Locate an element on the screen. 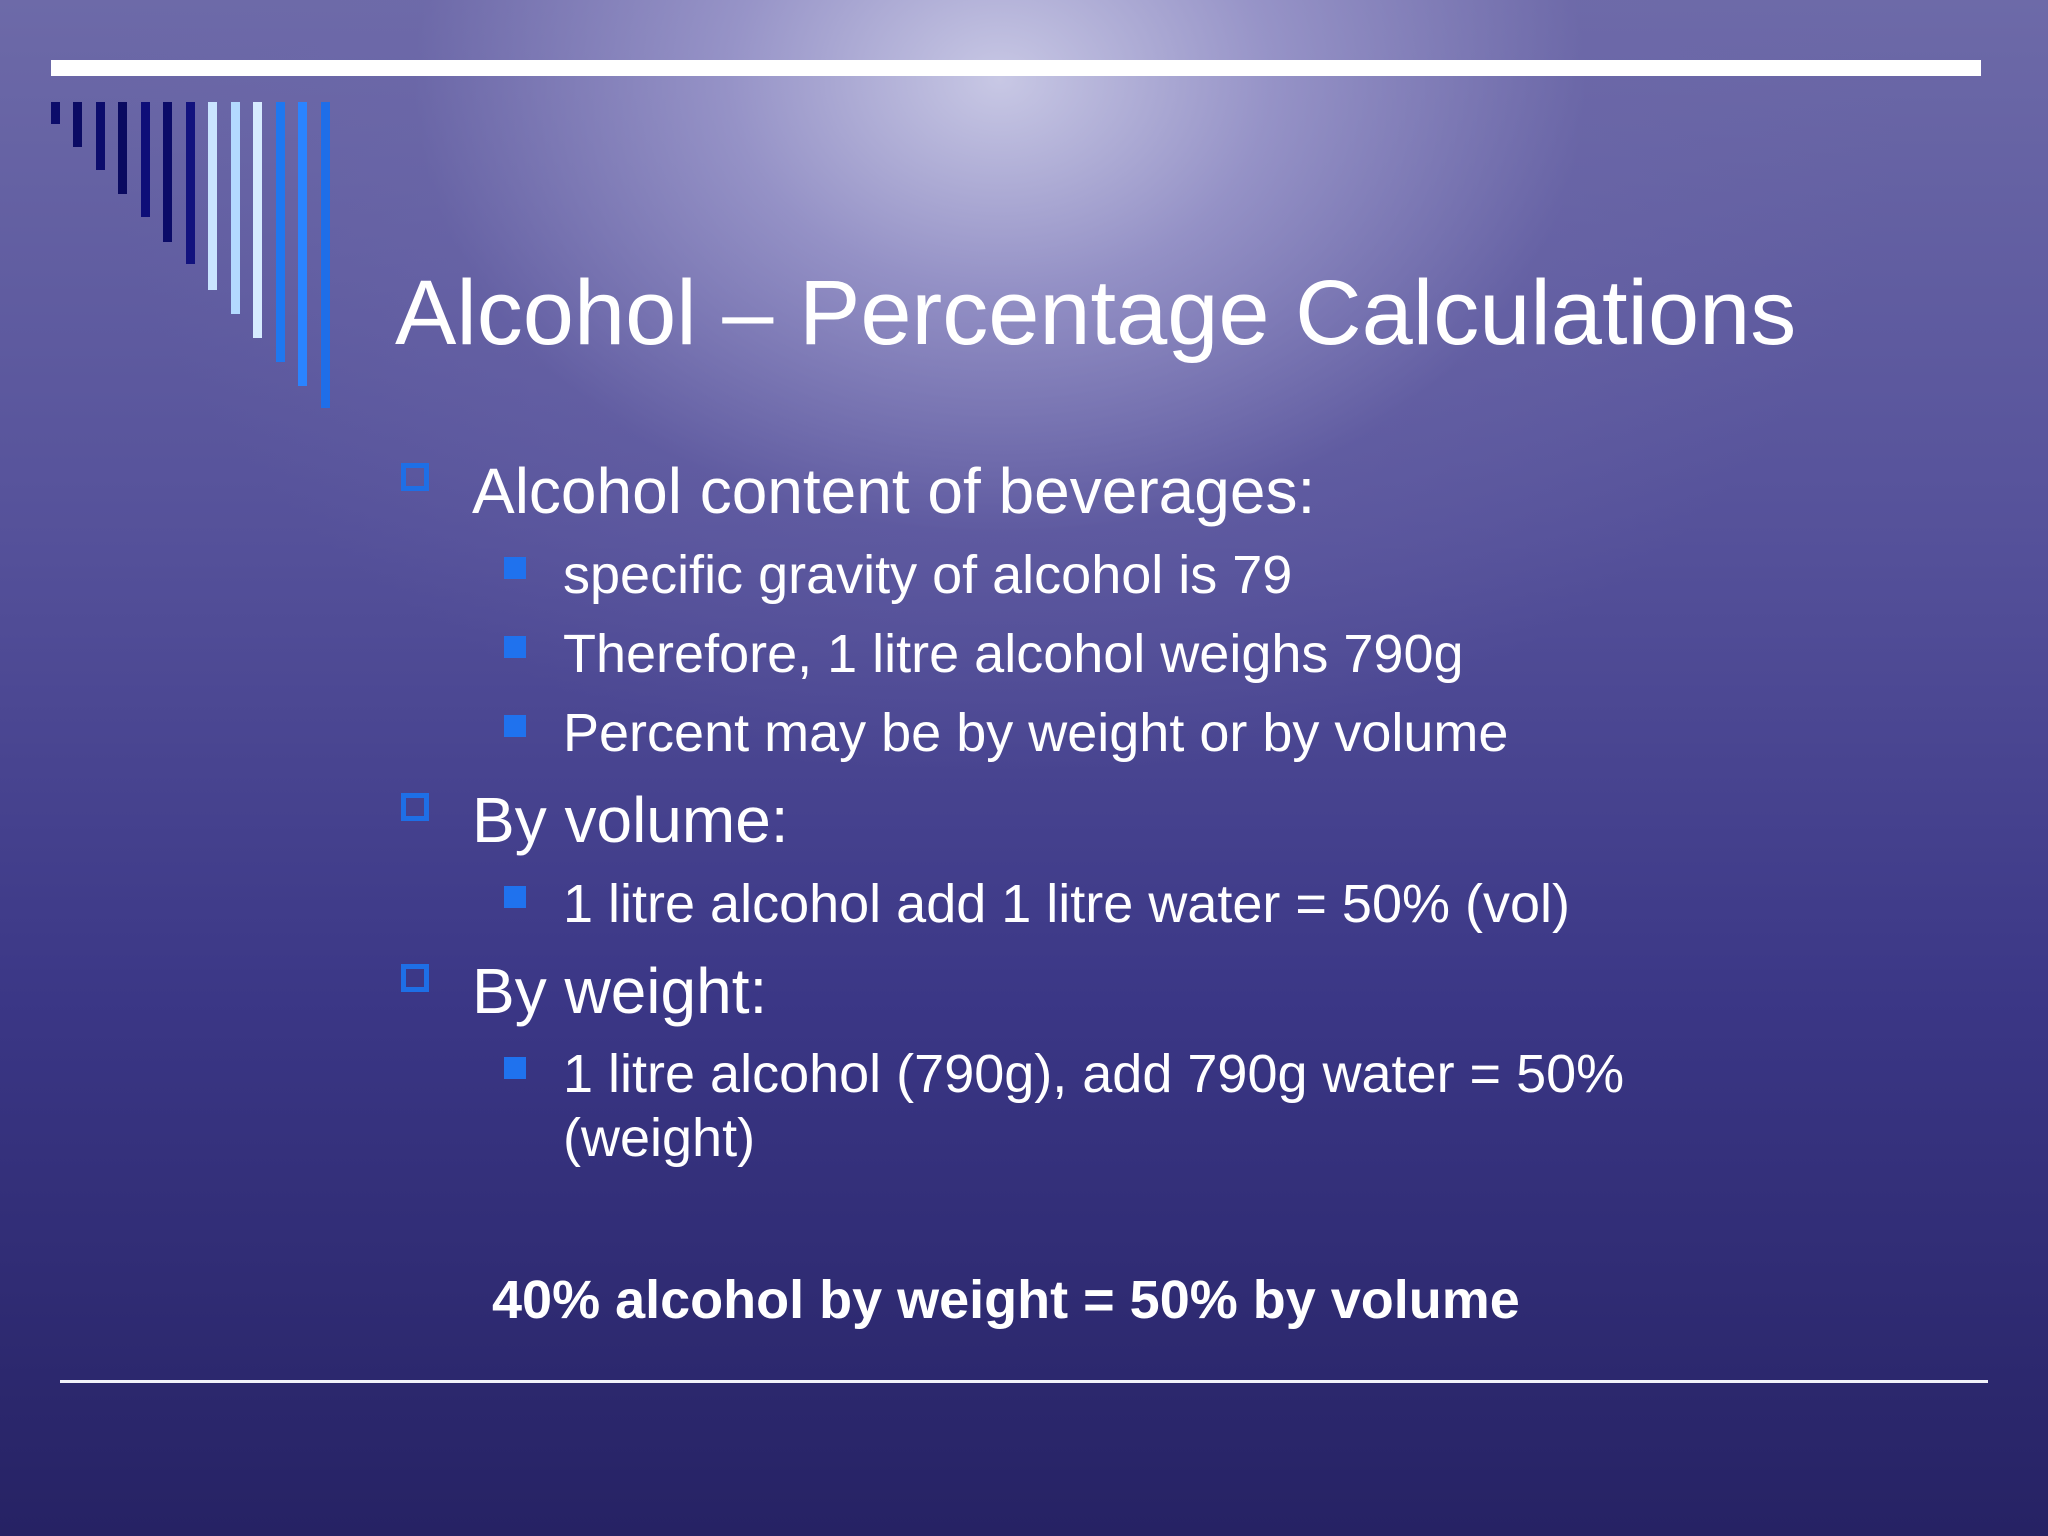  slide-title: Alcohol – Percentage Calculations is located at coordinates (1096, 313).